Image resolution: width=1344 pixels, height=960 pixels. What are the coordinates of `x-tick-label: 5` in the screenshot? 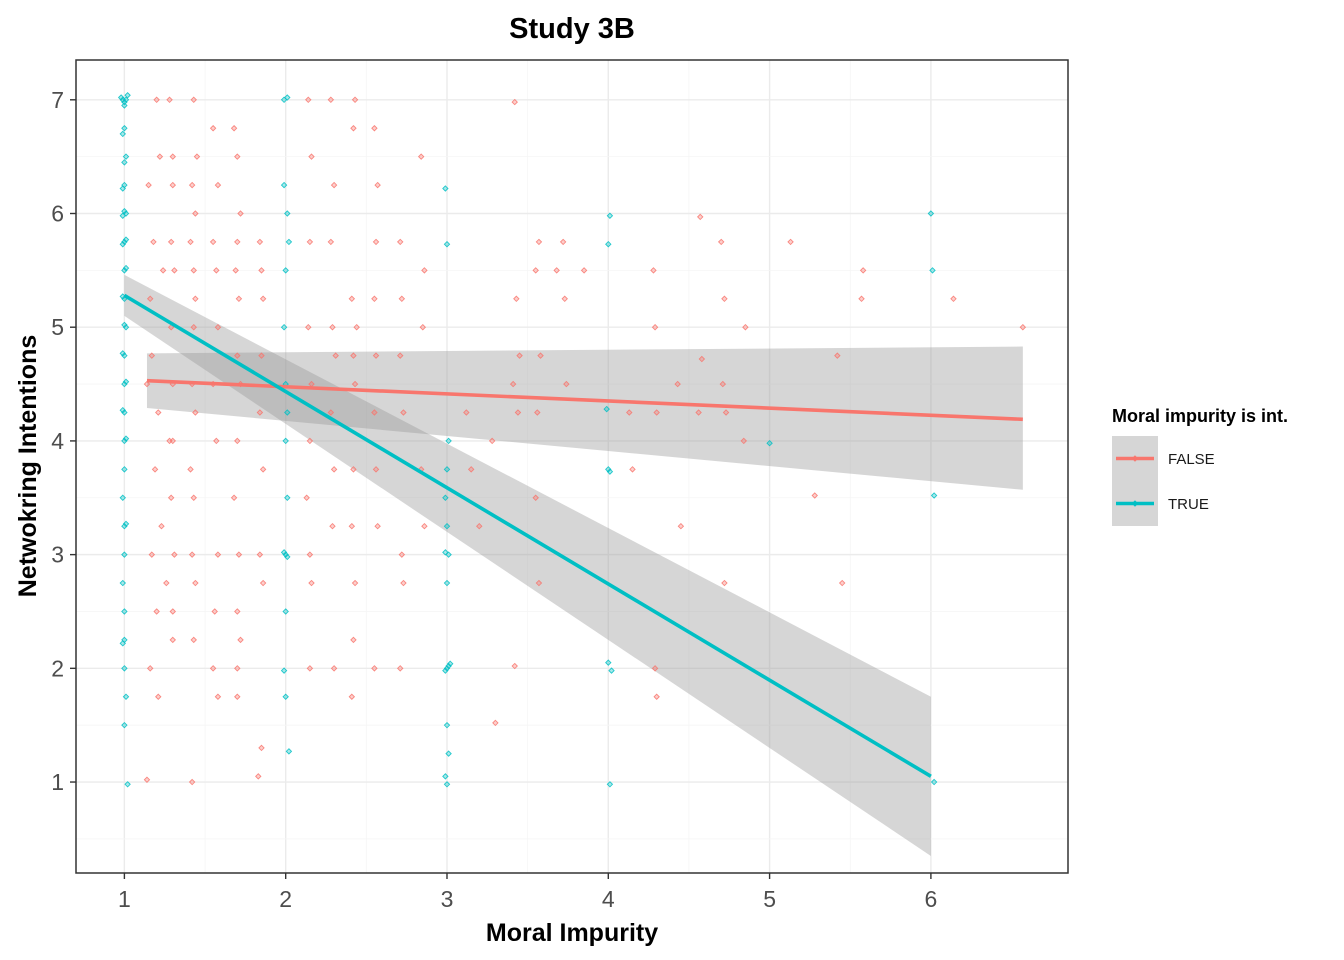 It's located at (769, 899).